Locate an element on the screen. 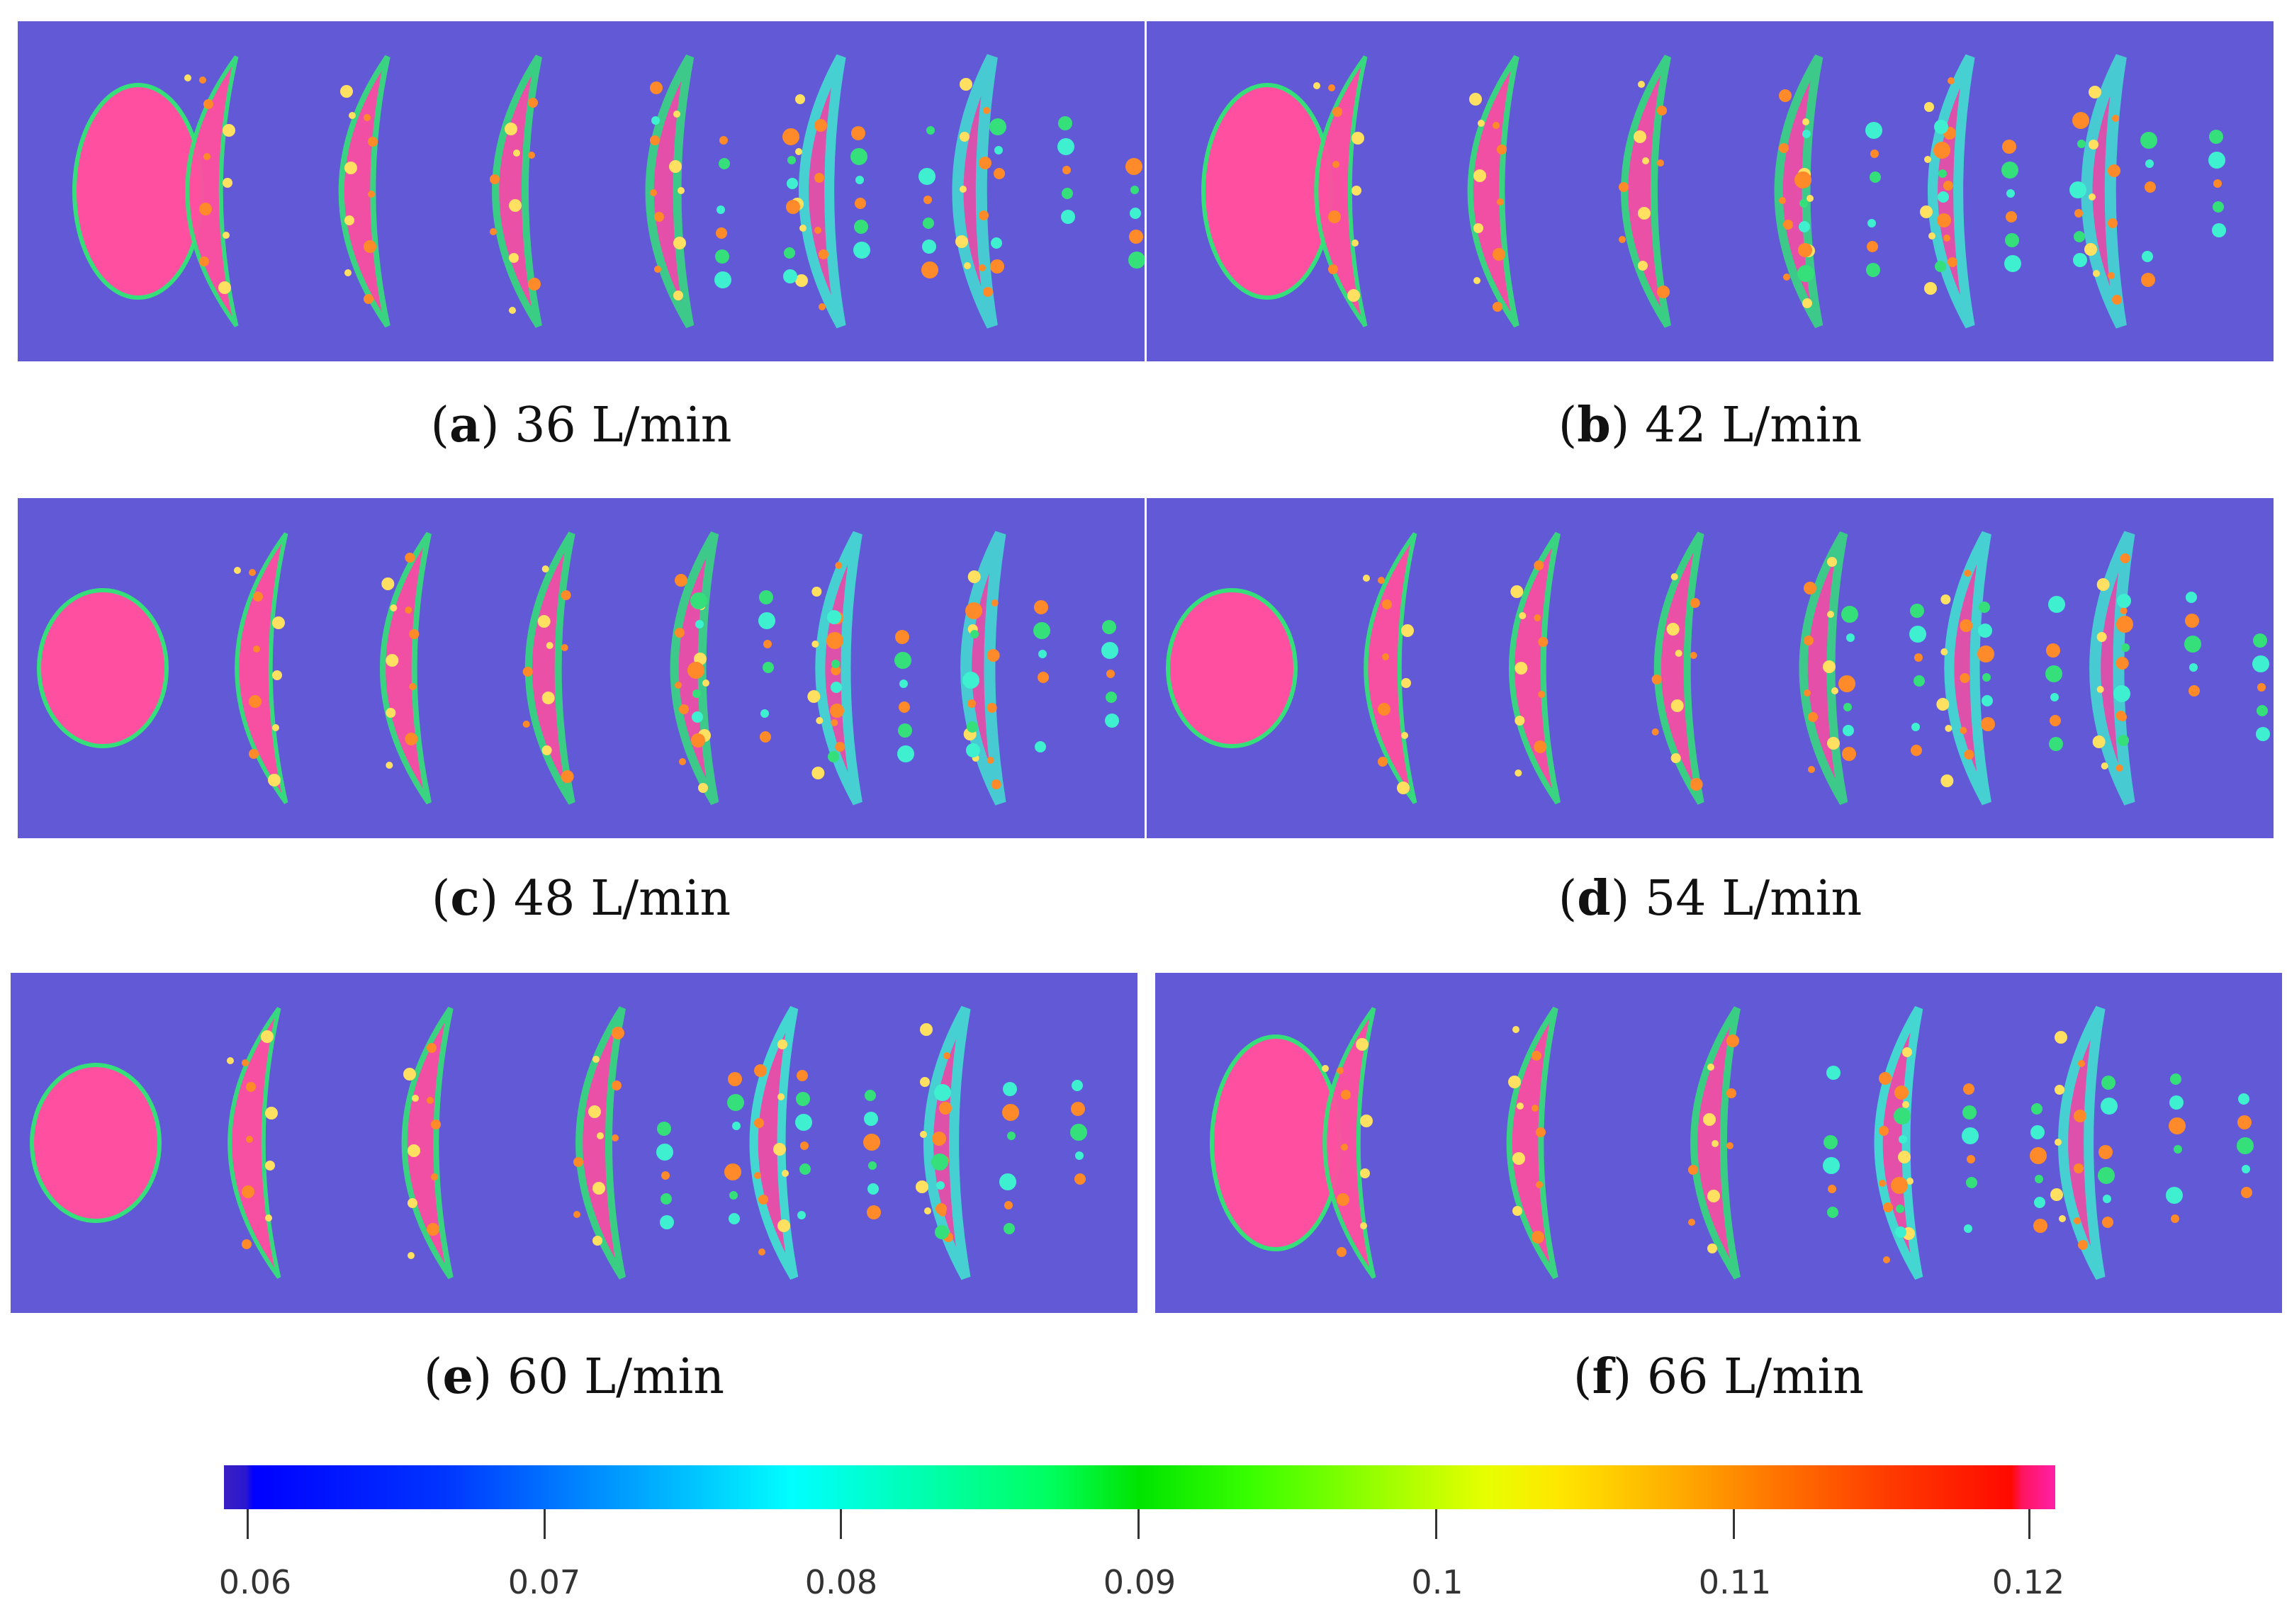 The image size is (2287, 1624). caption-letter-f: f is located at coordinates (1603, 1377).